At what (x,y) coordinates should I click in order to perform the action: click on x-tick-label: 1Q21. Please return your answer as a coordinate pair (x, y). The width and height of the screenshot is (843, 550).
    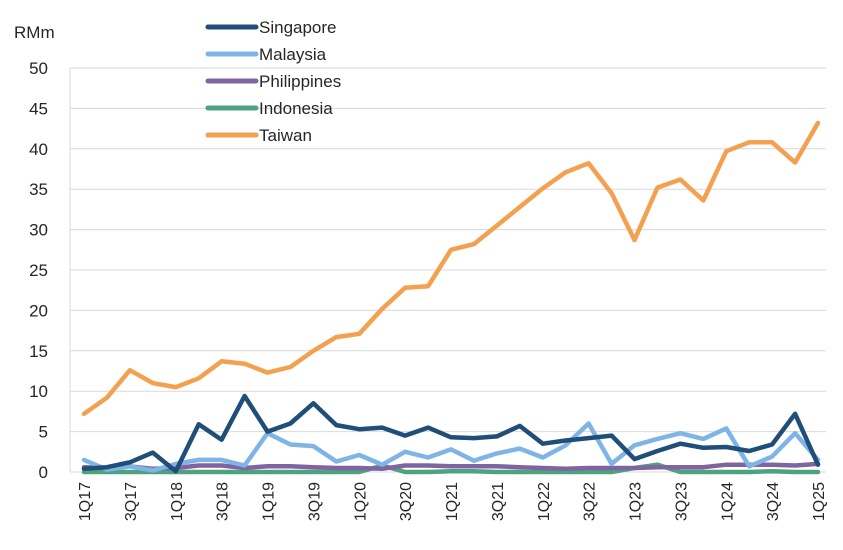
    Looking at the image, I should click on (452, 501).